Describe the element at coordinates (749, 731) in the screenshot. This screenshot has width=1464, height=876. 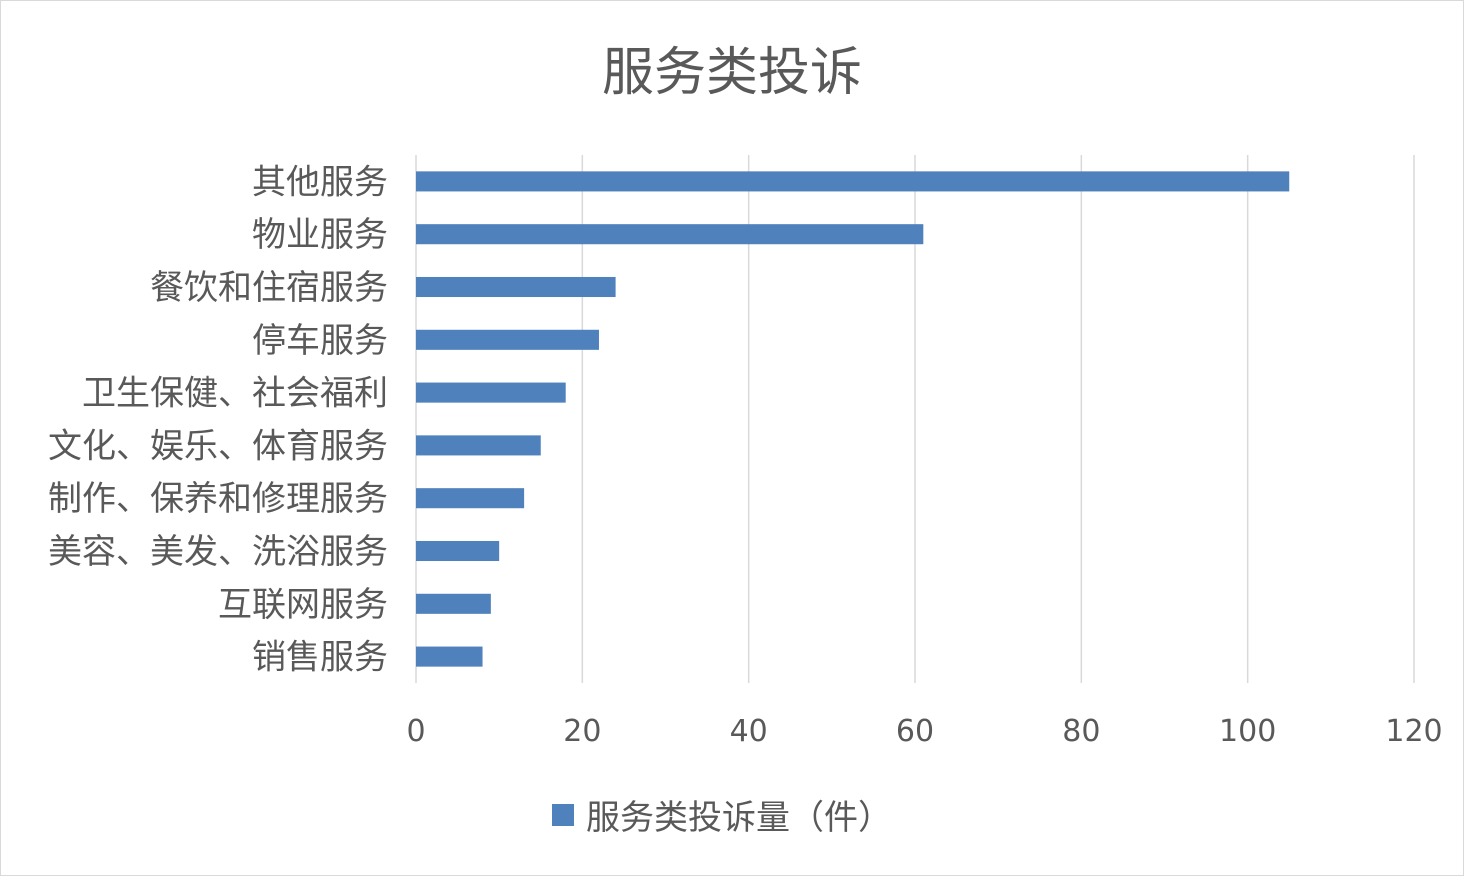
I see `x-tick-label-40: 40` at that location.